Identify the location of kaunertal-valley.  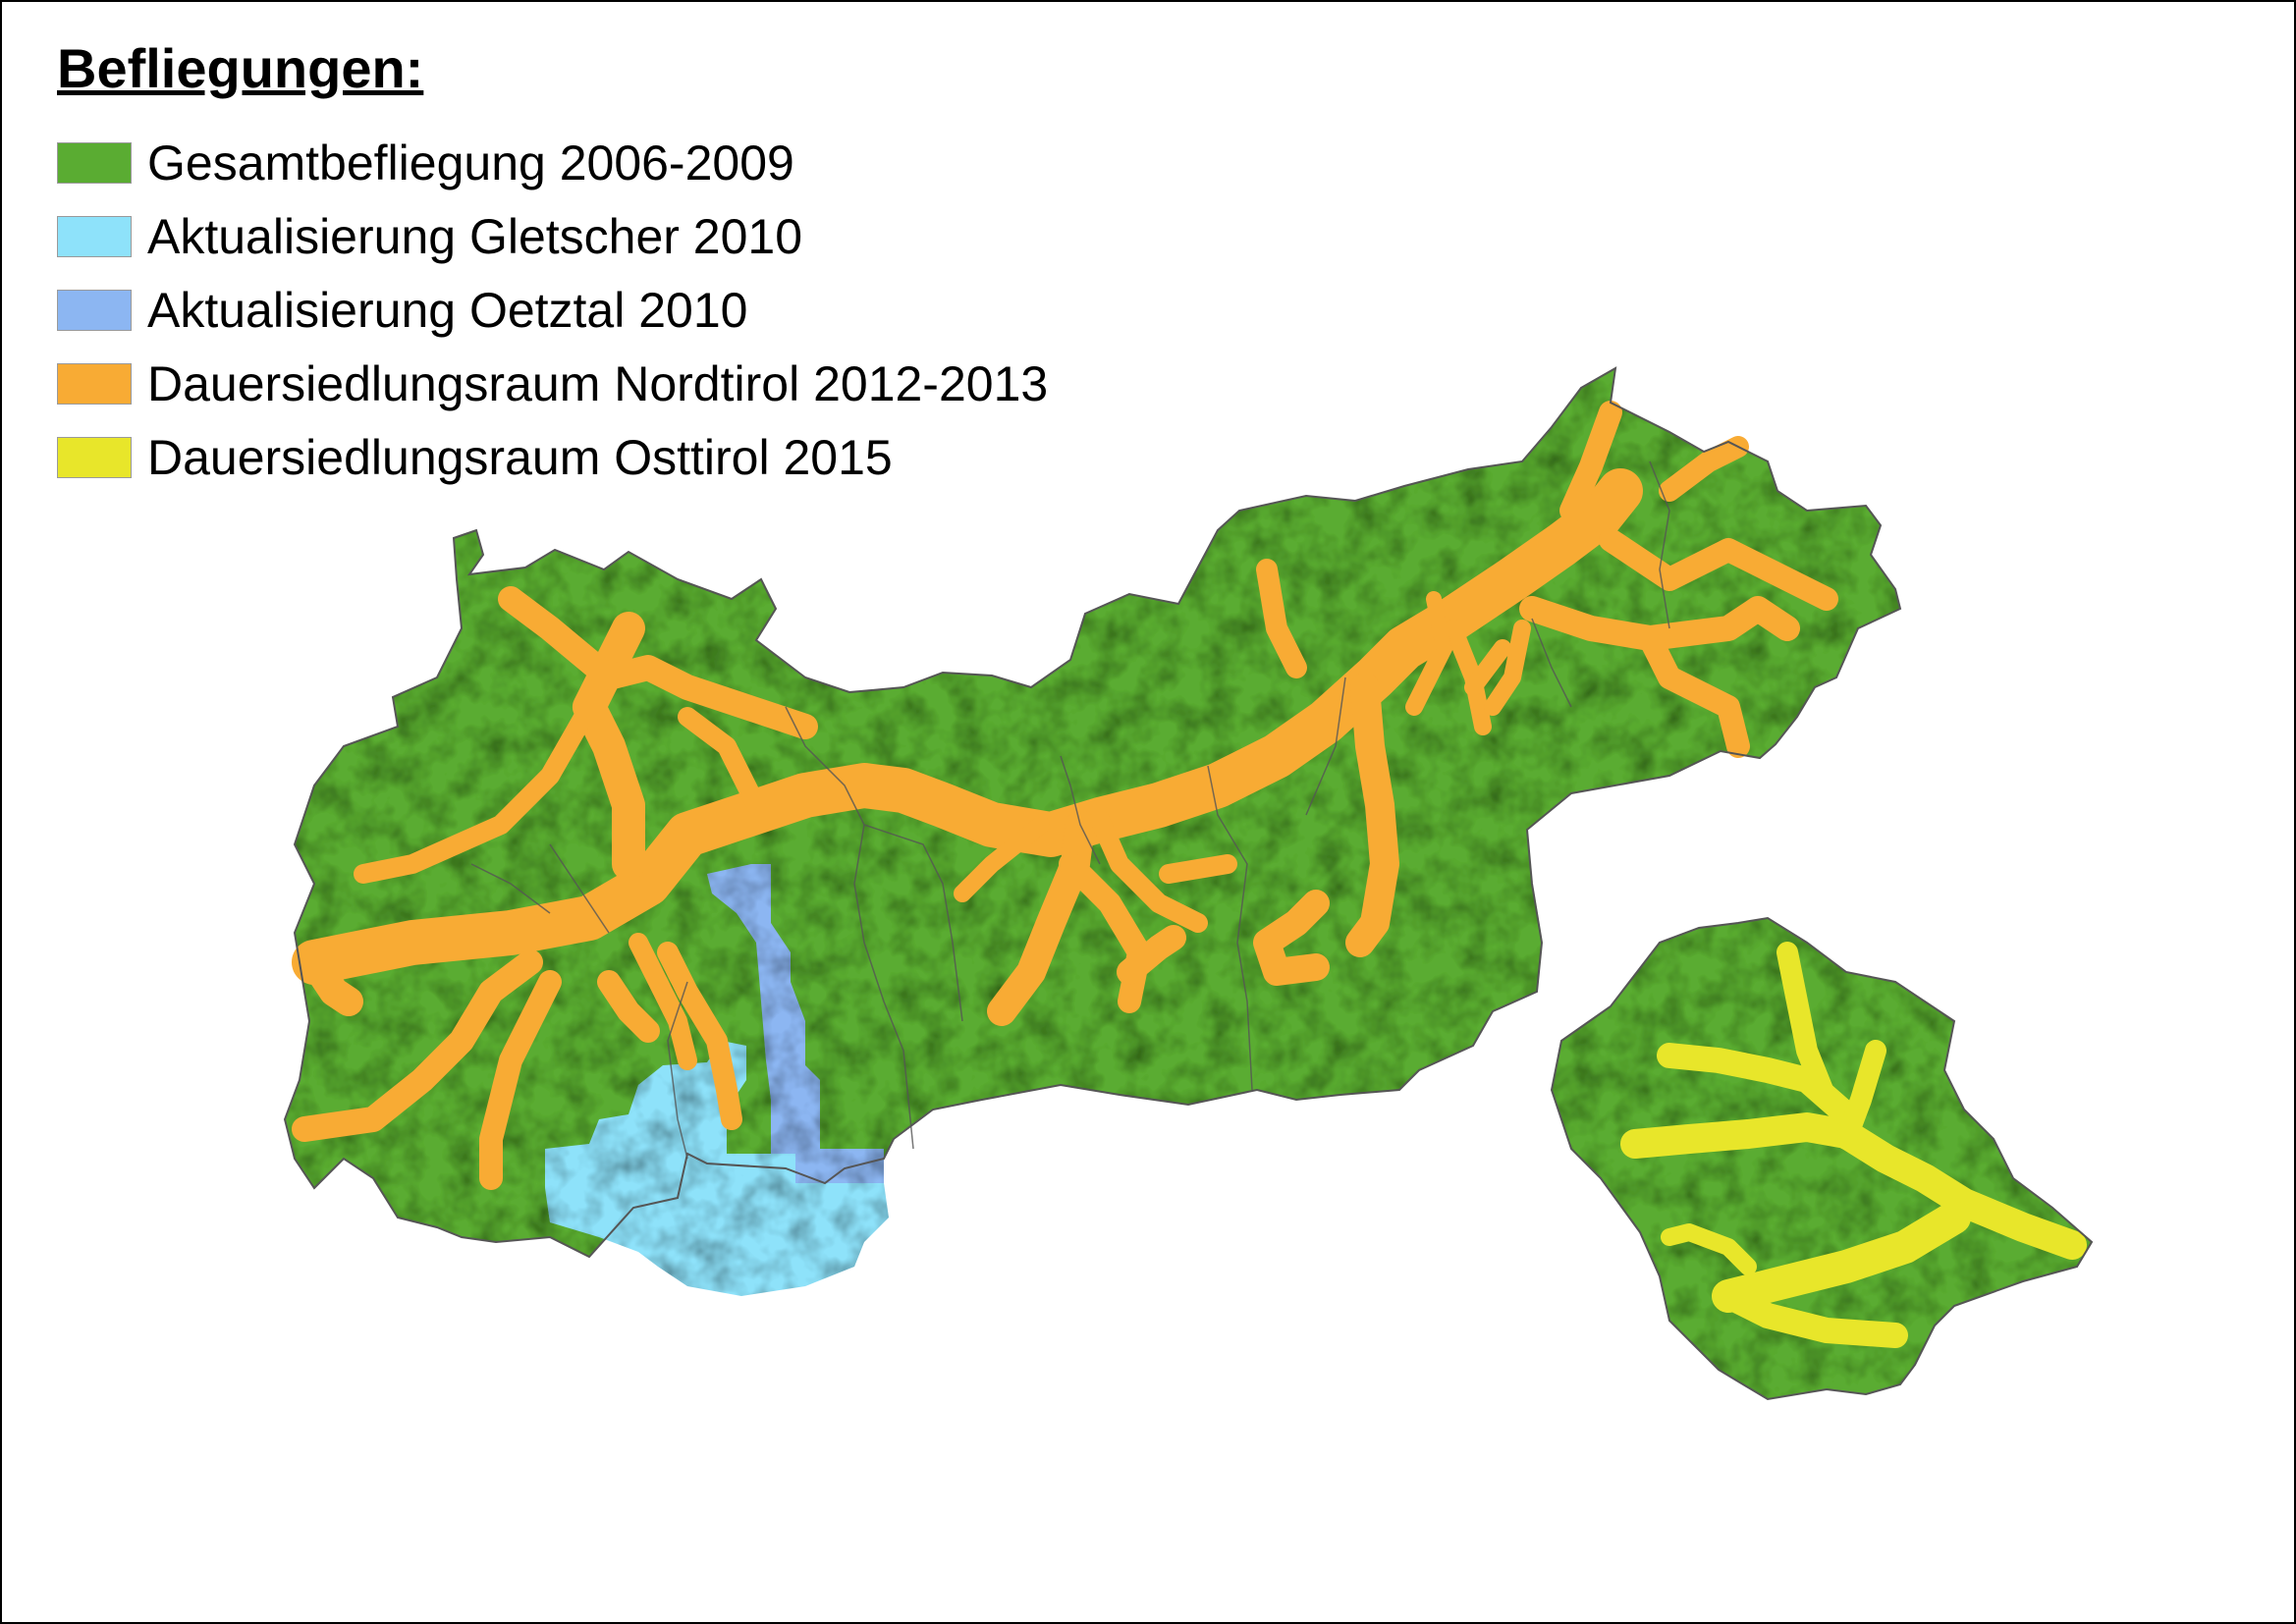
(569, 1080).